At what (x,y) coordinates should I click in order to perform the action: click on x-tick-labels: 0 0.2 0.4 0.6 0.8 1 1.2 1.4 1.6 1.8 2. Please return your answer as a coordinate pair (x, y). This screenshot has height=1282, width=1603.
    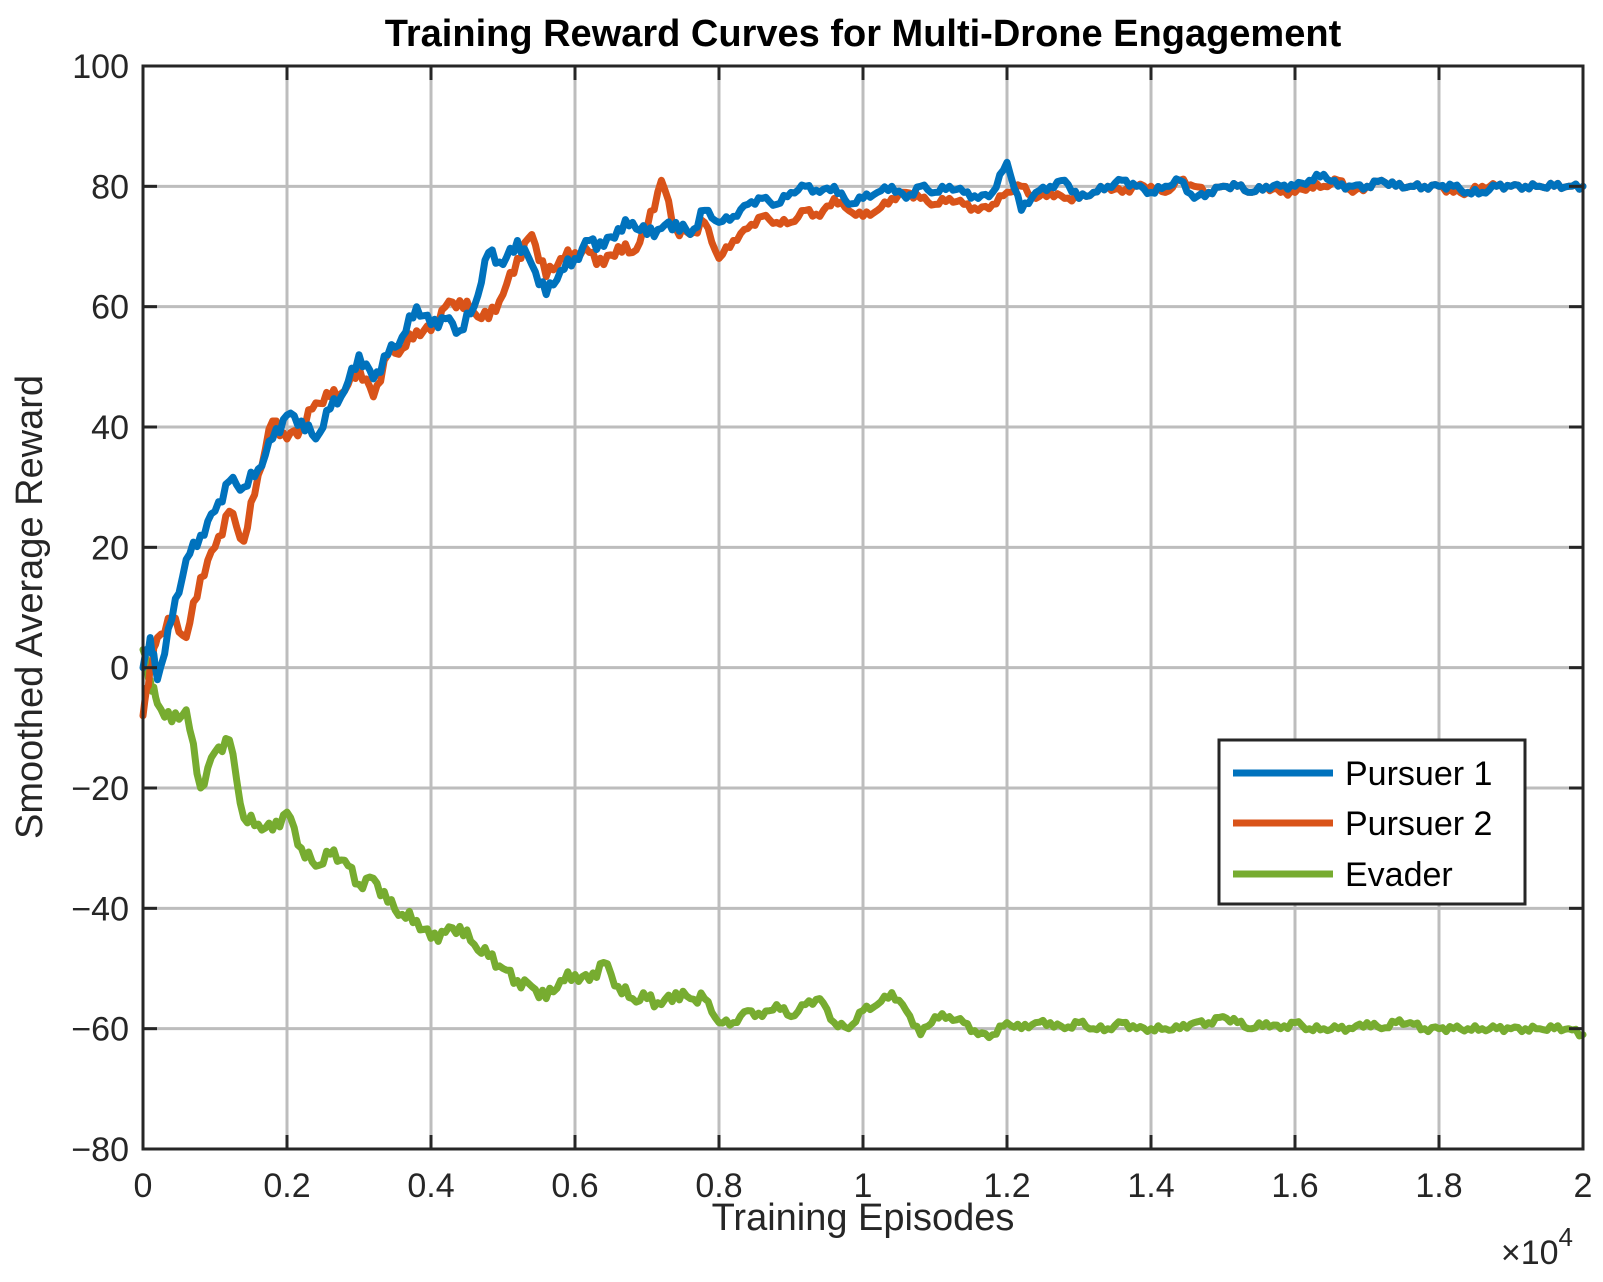
    Looking at the image, I should click on (863, 1186).